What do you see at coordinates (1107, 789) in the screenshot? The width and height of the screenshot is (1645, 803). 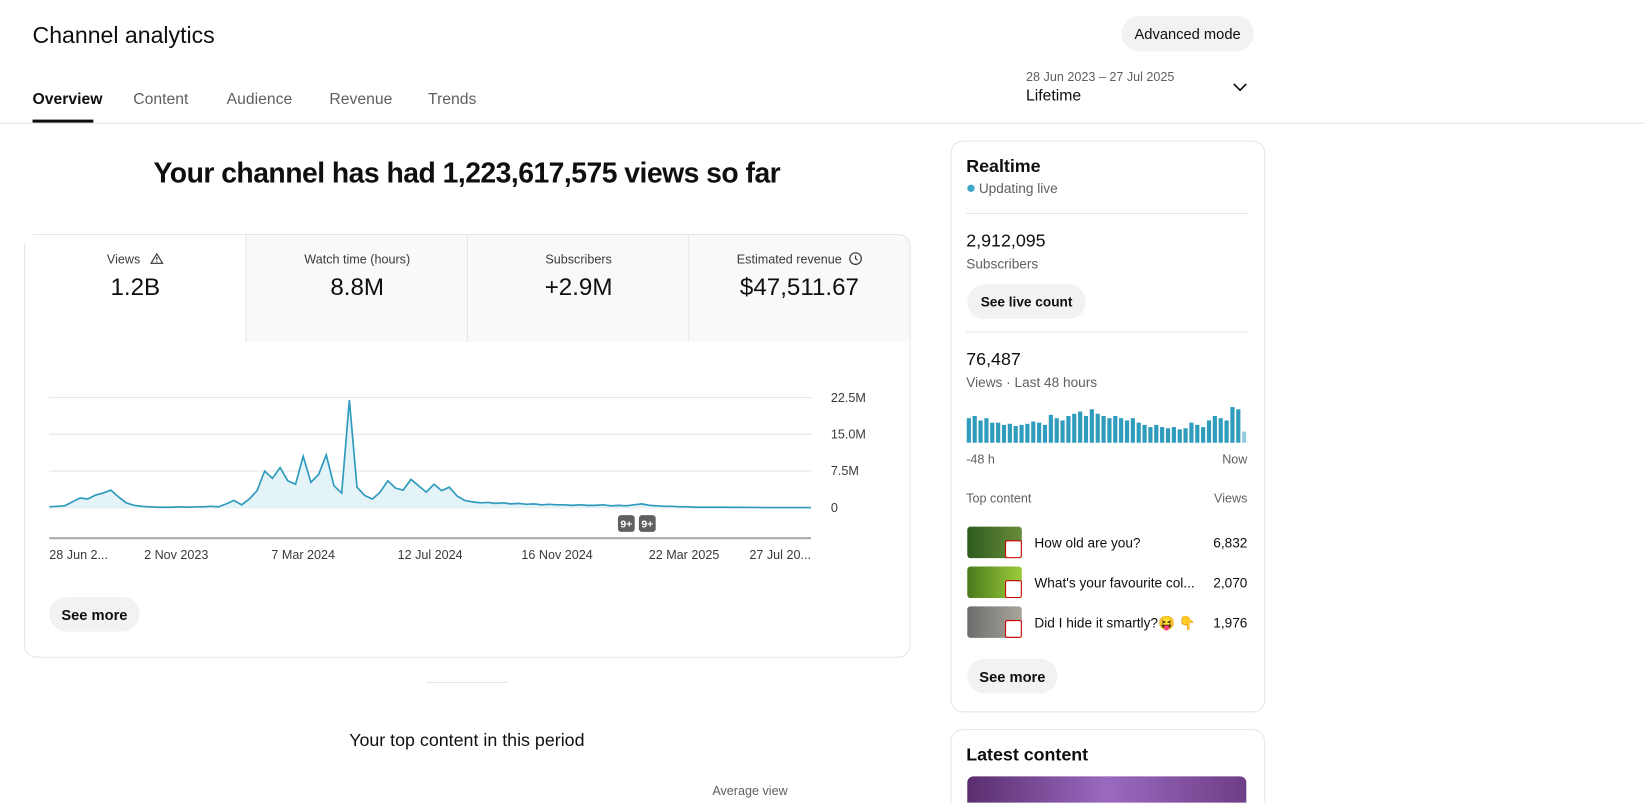 I see `latest-thumbnail` at bounding box center [1107, 789].